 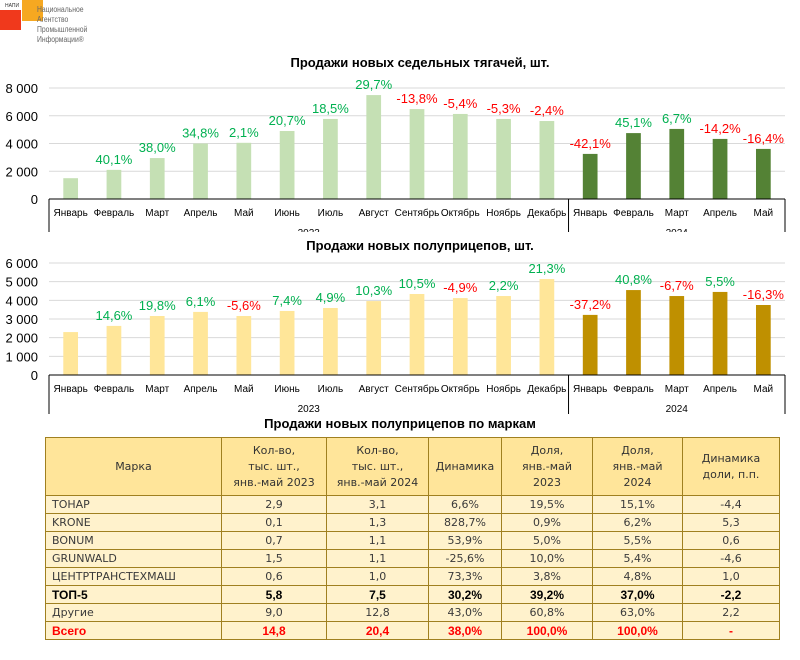 What do you see at coordinates (547, 558) in the screenshot?
I see `value-cell: 10,0%` at bounding box center [547, 558].